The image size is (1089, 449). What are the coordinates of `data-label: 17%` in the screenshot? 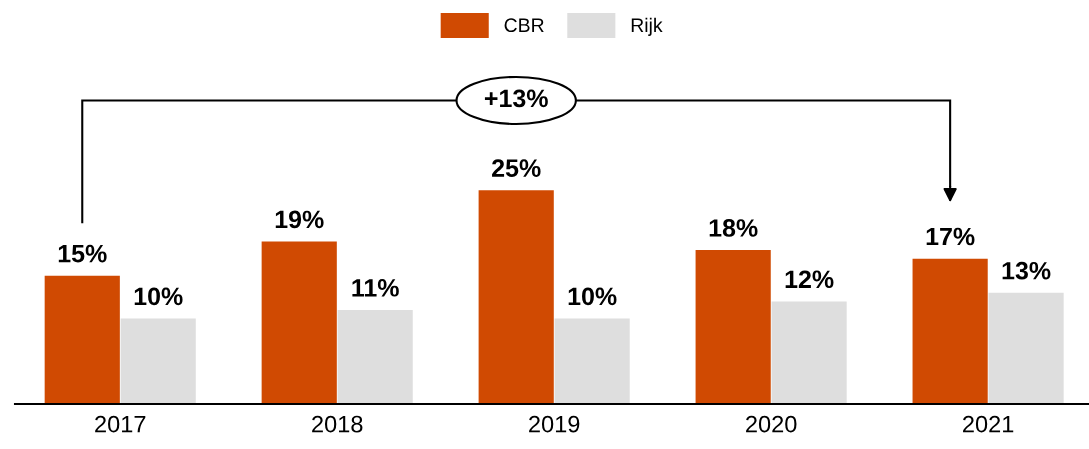 It's located at (950, 236).